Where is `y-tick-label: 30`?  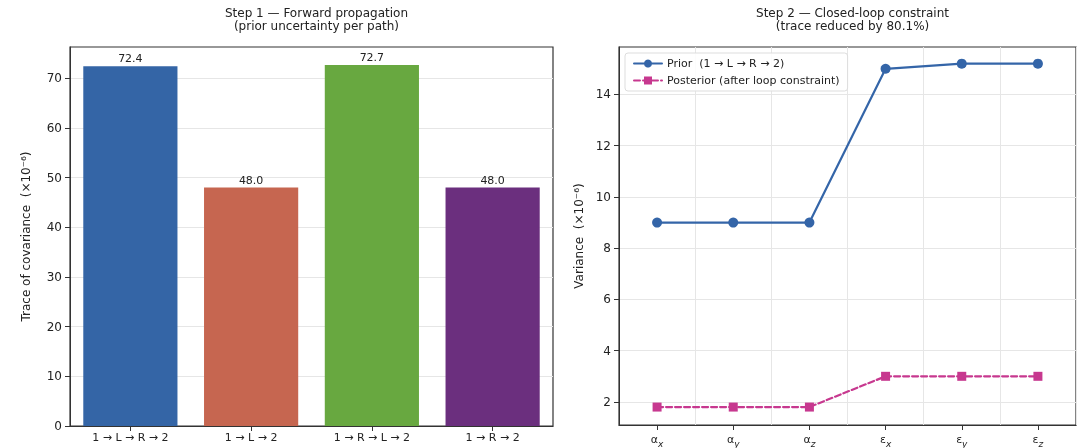
y-tick-label: 30 is located at coordinates (54, 276).